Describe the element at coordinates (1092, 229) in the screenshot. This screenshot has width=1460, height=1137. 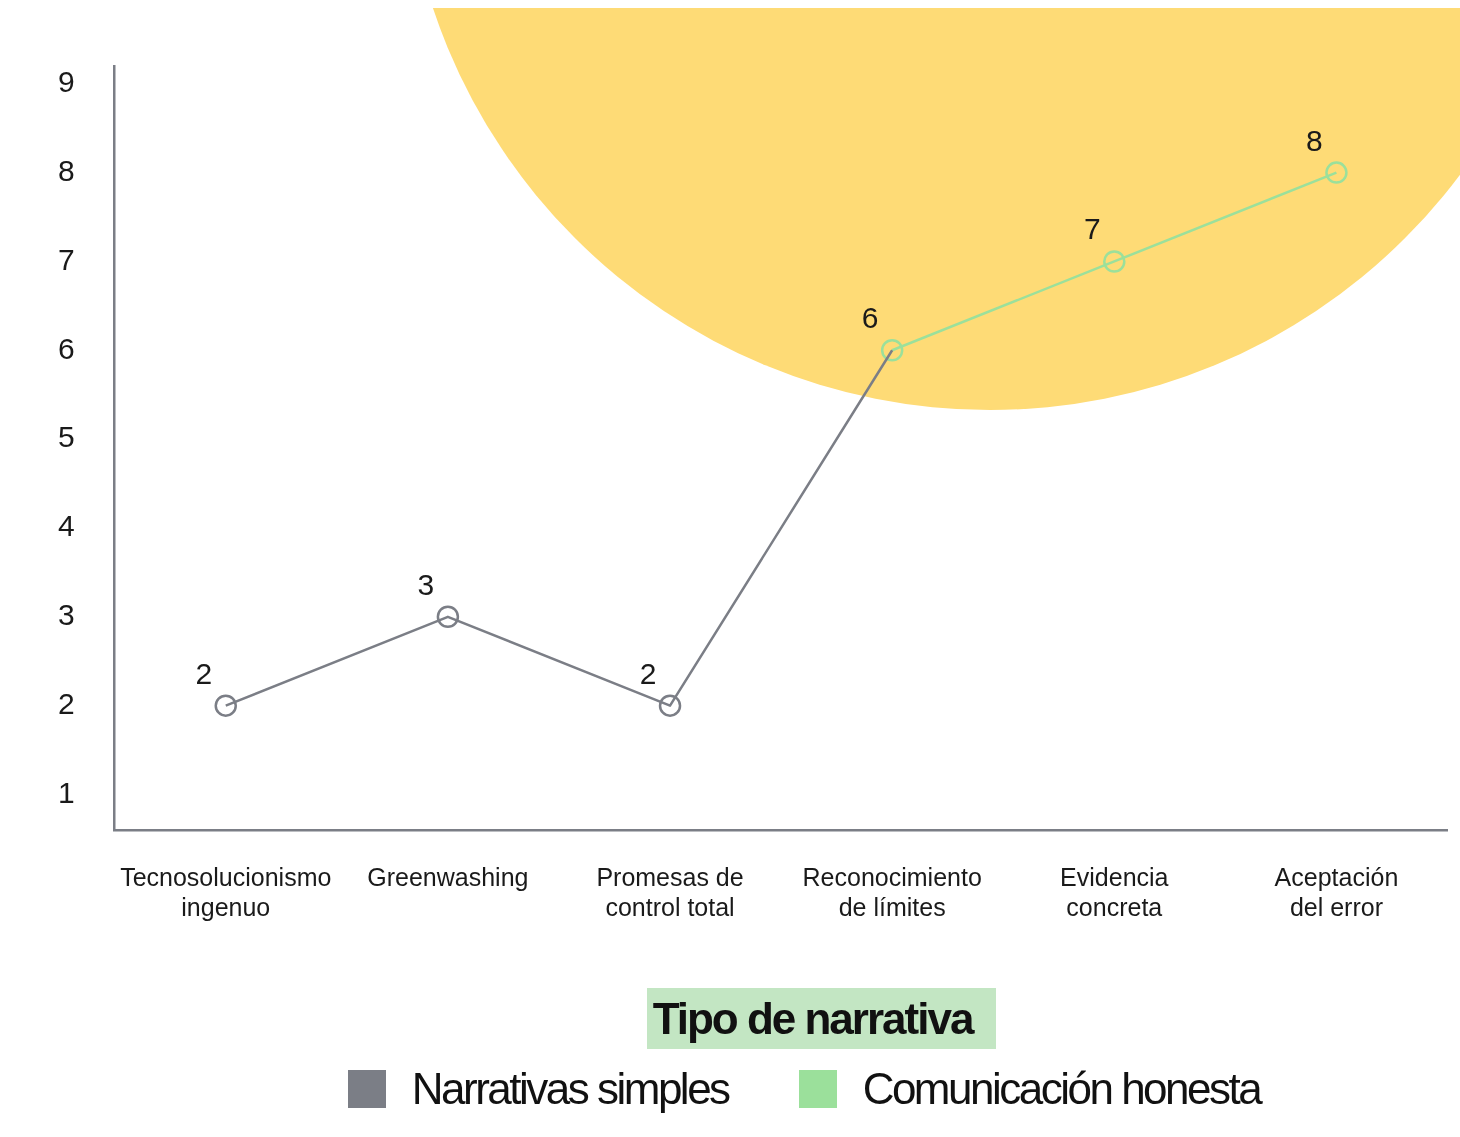
I see `data-label: 7` at that location.